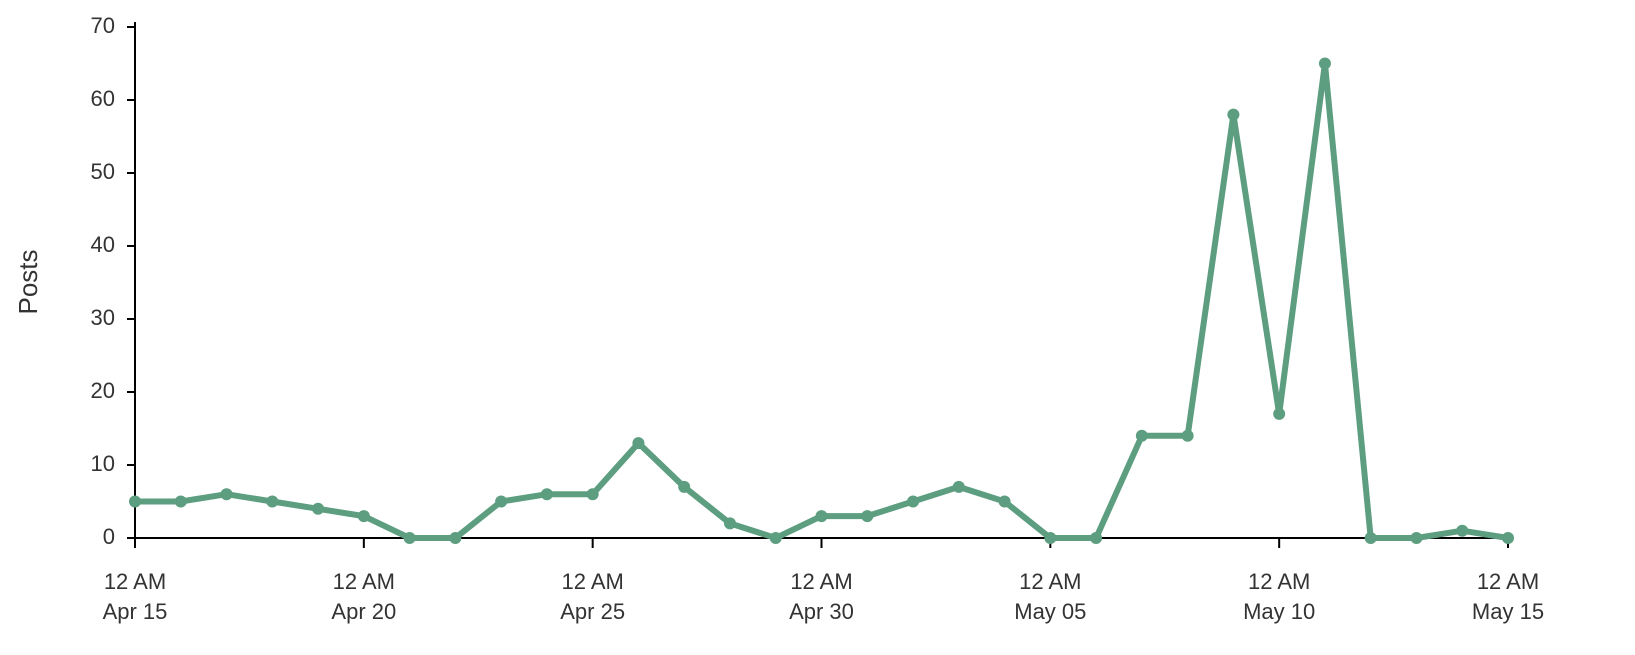 The width and height of the screenshot is (1635, 655). What do you see at coordinates (1279, 611) in the screenshot?
I see `x-tick-label: May 10` at bounding box center [1279, 611].